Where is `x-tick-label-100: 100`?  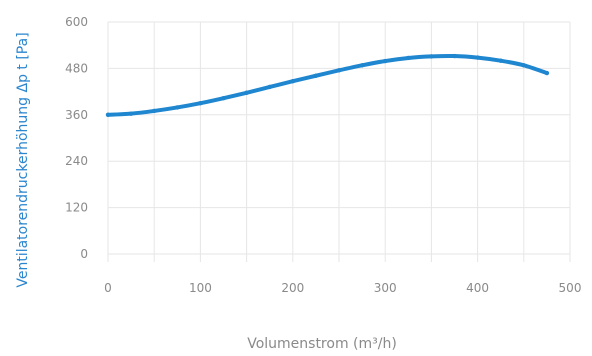
x-tick-label-100: 100 is located at coordinates (200, 288).